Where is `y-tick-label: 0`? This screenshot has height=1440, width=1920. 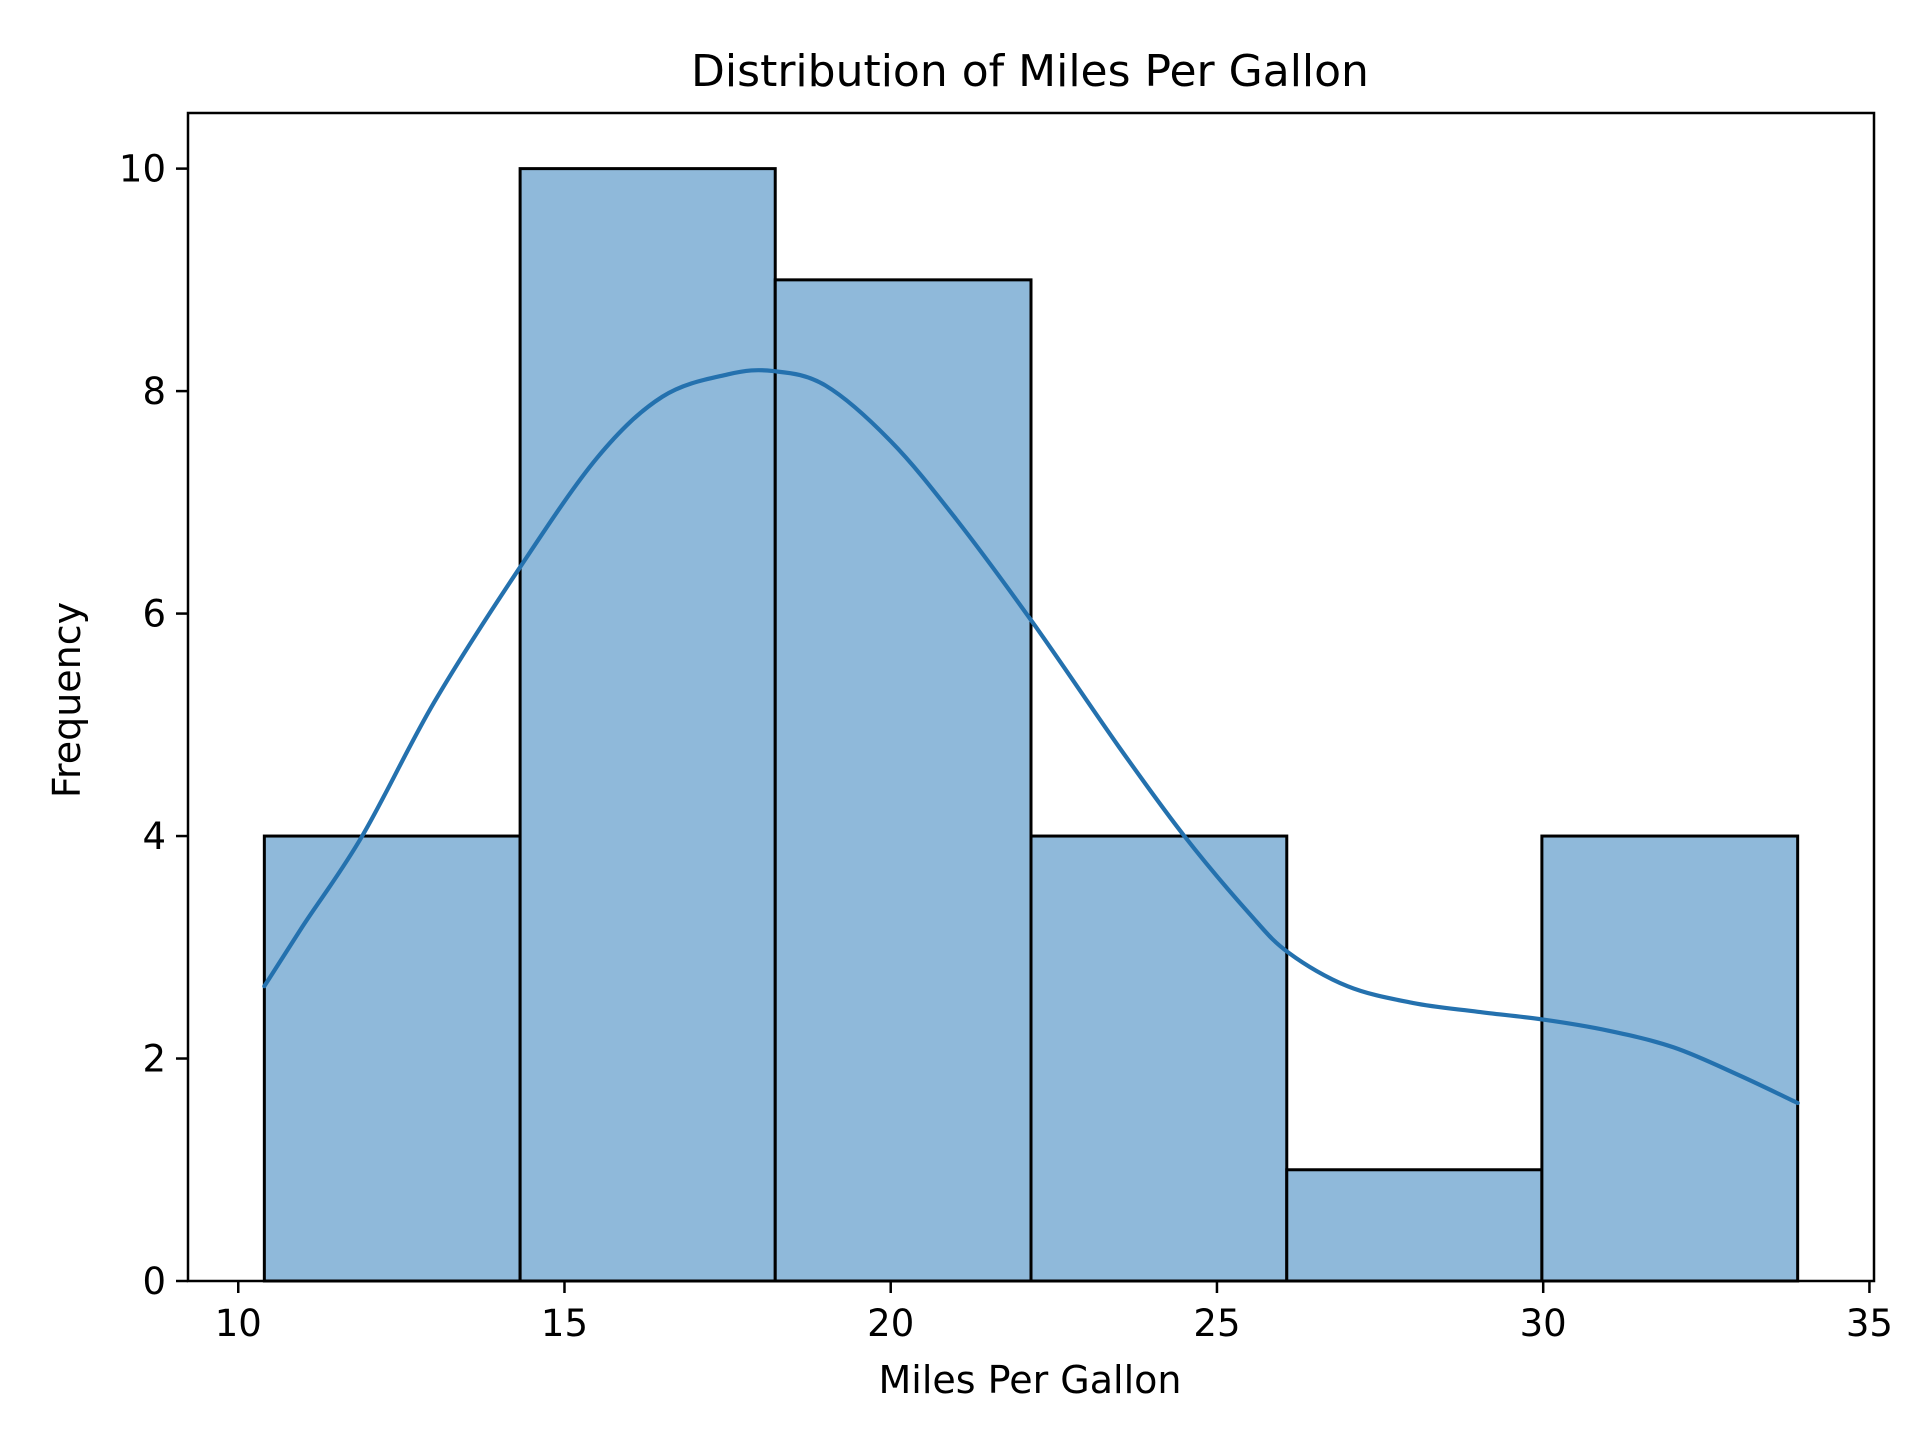
y-tick-label: 0 is located at coordinates (154, 1281).